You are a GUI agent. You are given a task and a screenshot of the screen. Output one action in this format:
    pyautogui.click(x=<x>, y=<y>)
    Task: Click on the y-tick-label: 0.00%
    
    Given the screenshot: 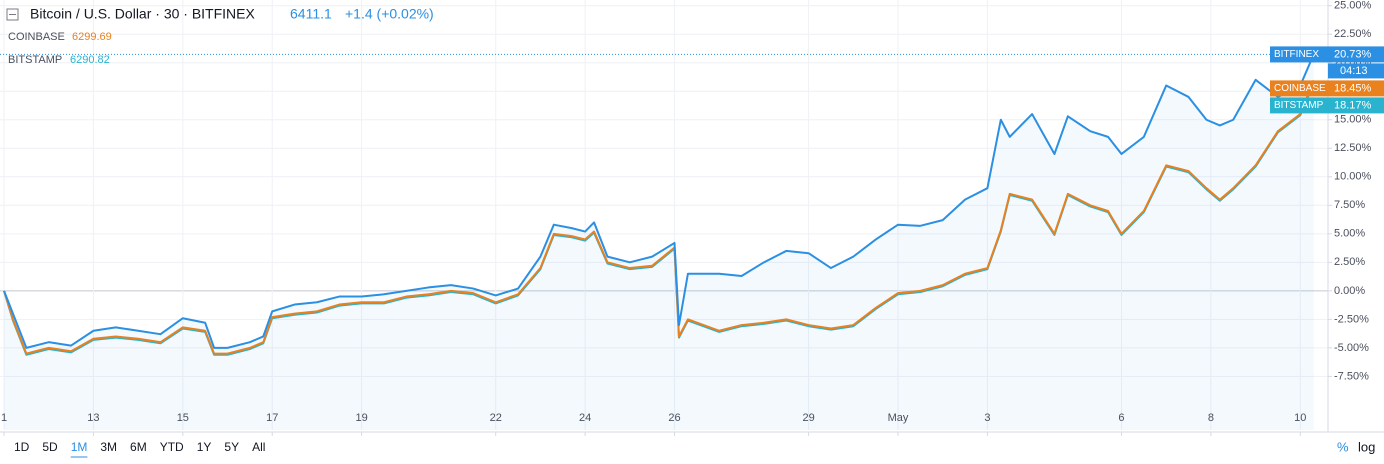 What is the action you would take?
    pyautogui.click(x=1349, y=291)
    